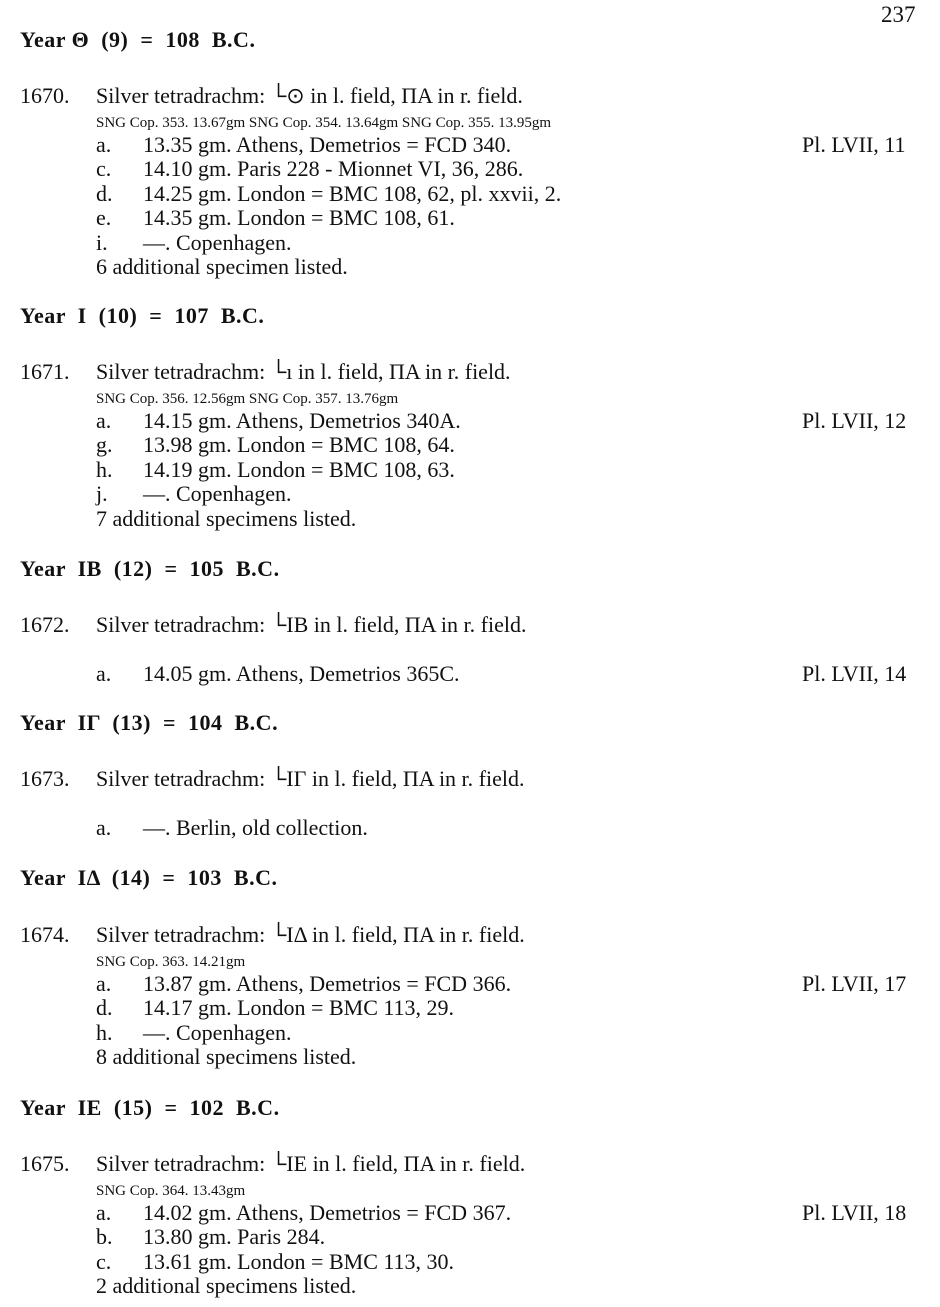 The height and width of the screenshot is (1307, 940). What do you see at coordinates (150, 568) in the screenshot?
I see `year-heading: Year IB (12) = 105 B.C.` at bounding box center [150, 568].